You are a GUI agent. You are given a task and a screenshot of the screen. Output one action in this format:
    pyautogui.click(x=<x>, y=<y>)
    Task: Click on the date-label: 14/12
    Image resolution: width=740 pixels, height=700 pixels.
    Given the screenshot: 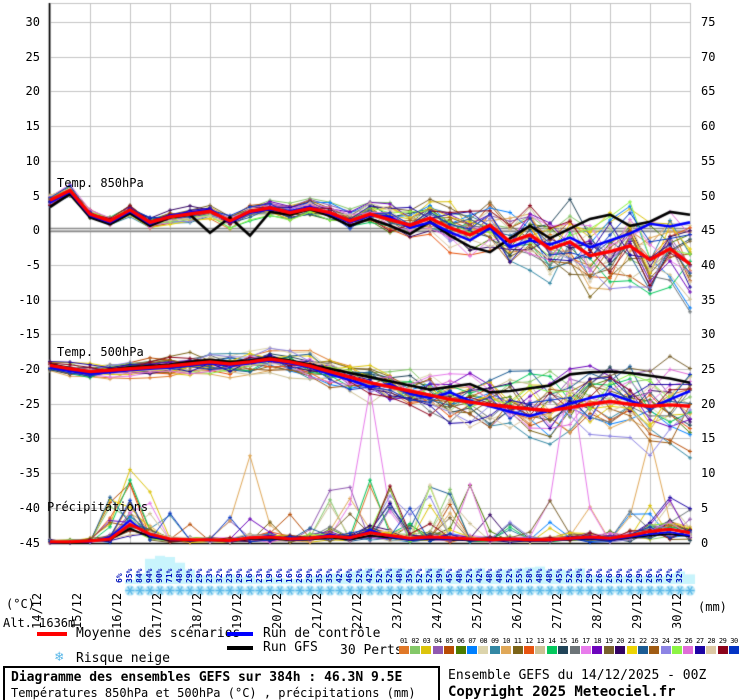 What is the action you would take?
    pyautogui.click(x=37, y=610)
    